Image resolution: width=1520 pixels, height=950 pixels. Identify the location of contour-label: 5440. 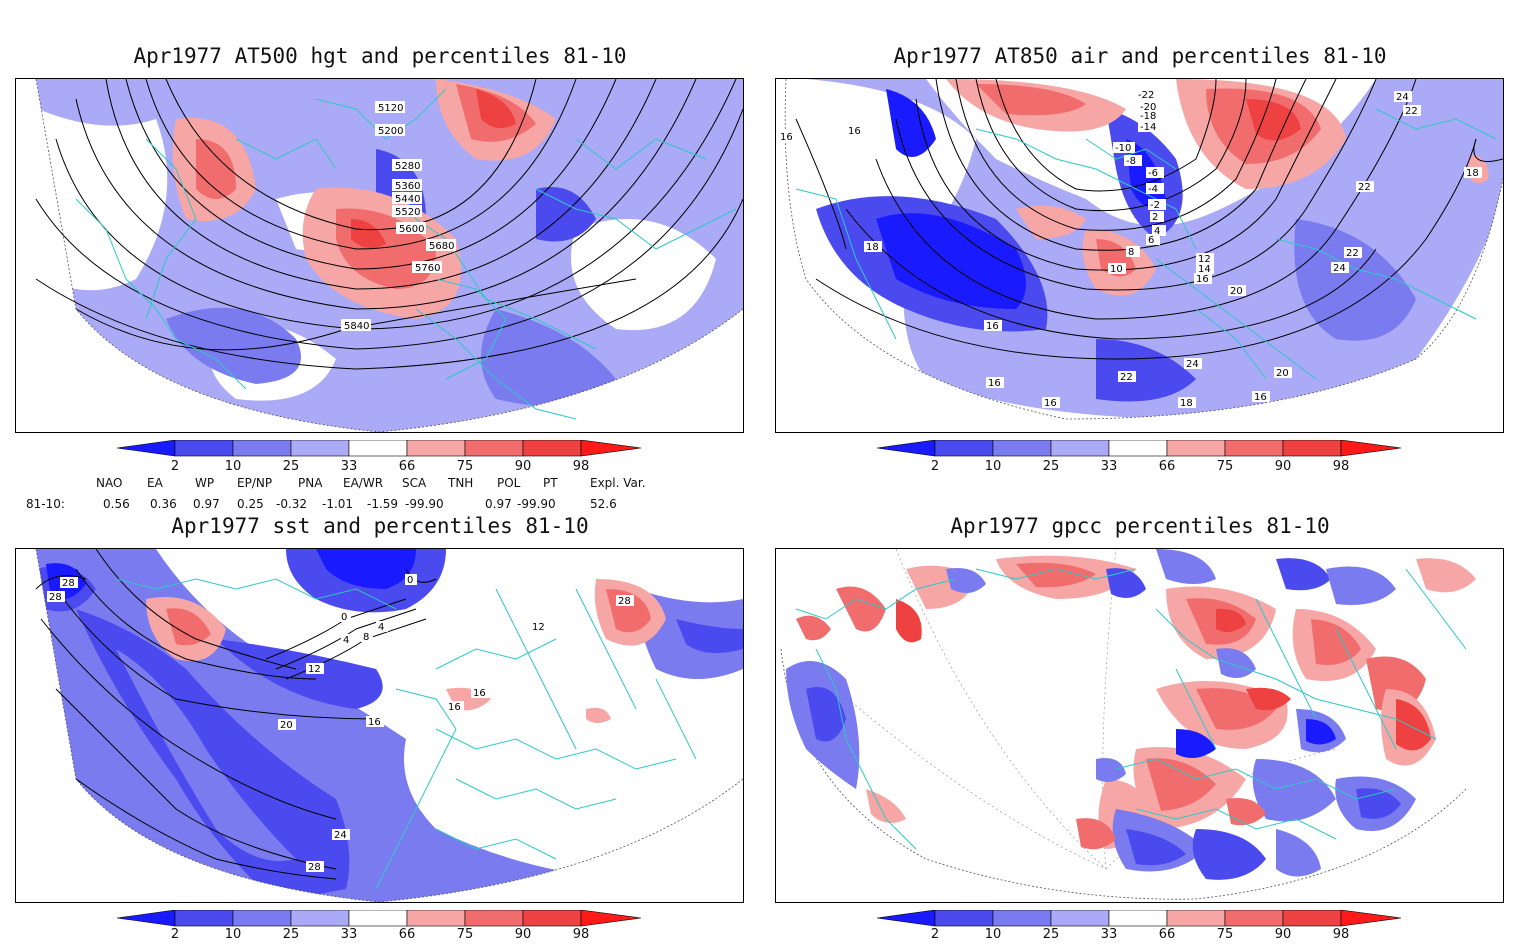
(407, 199).